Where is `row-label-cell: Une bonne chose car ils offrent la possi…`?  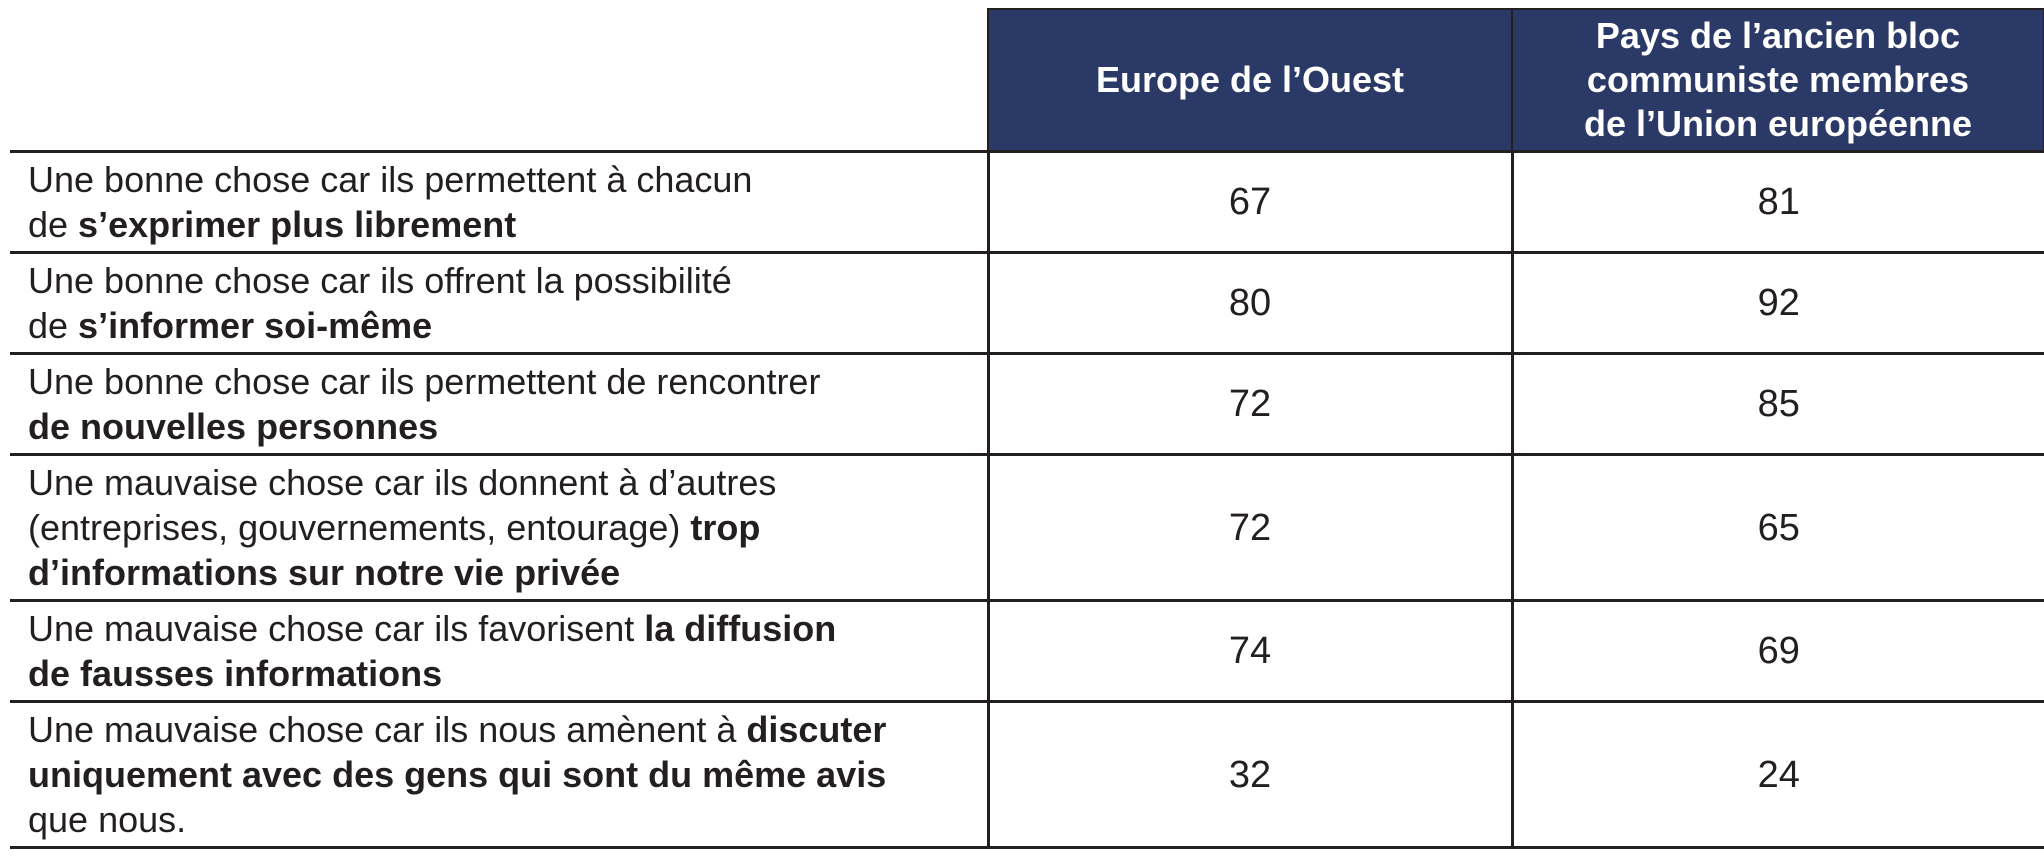 row-label-cell: Une bonne chose car ils offrent la possi… is located at coordinates (500, 303).